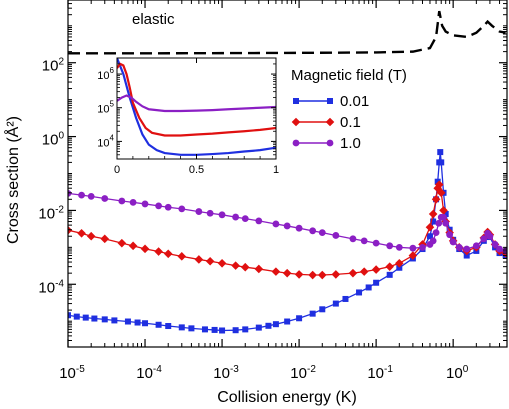  What do you see at coordinates (105, 141) in the screenshot?
I see `inset-y-tick-label: 10⁴` at bounding box center [105, 141].